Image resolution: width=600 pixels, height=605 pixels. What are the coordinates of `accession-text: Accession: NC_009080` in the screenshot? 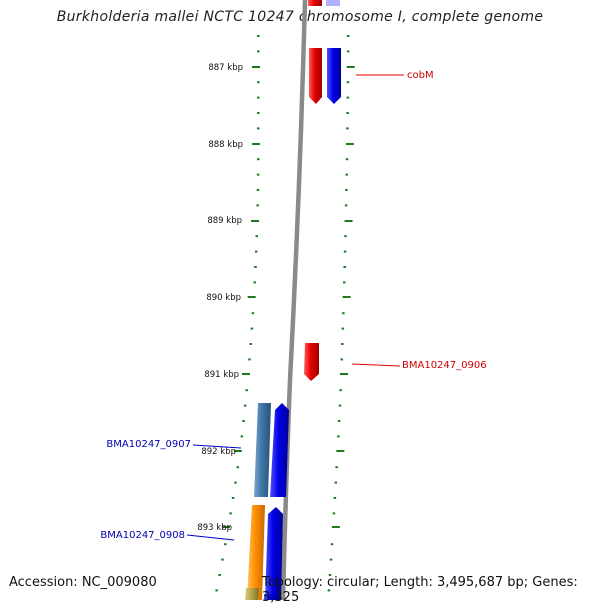 It's located at (83, 582).